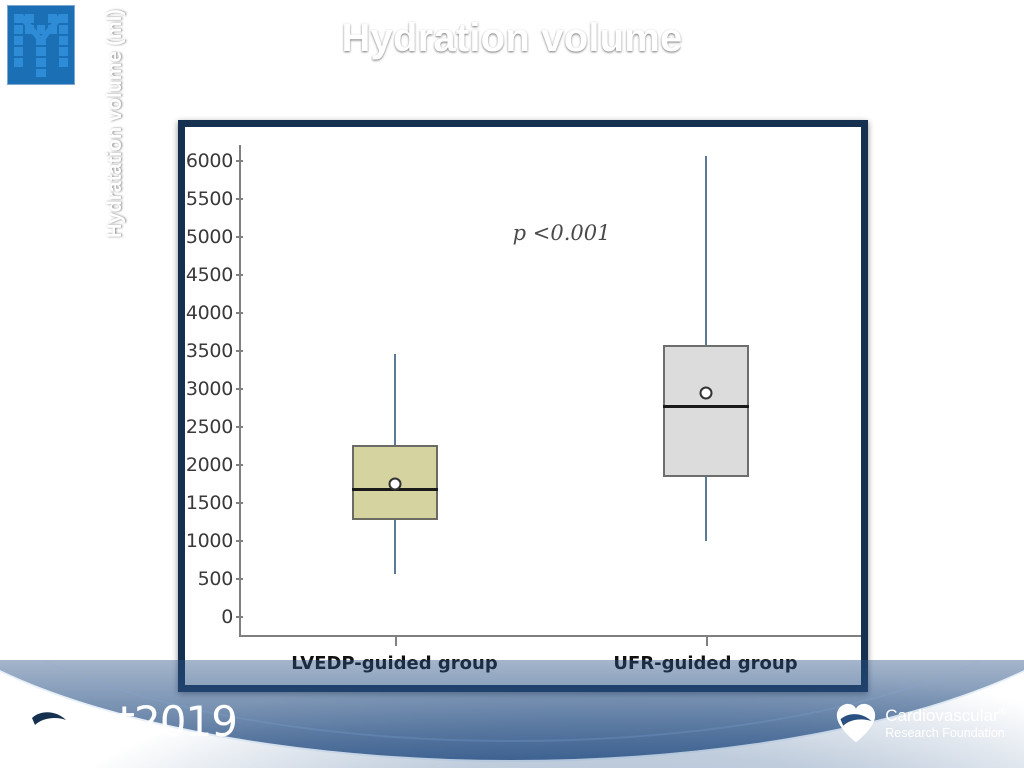  I want to click on institution-logo-mark, so click(41, 45).